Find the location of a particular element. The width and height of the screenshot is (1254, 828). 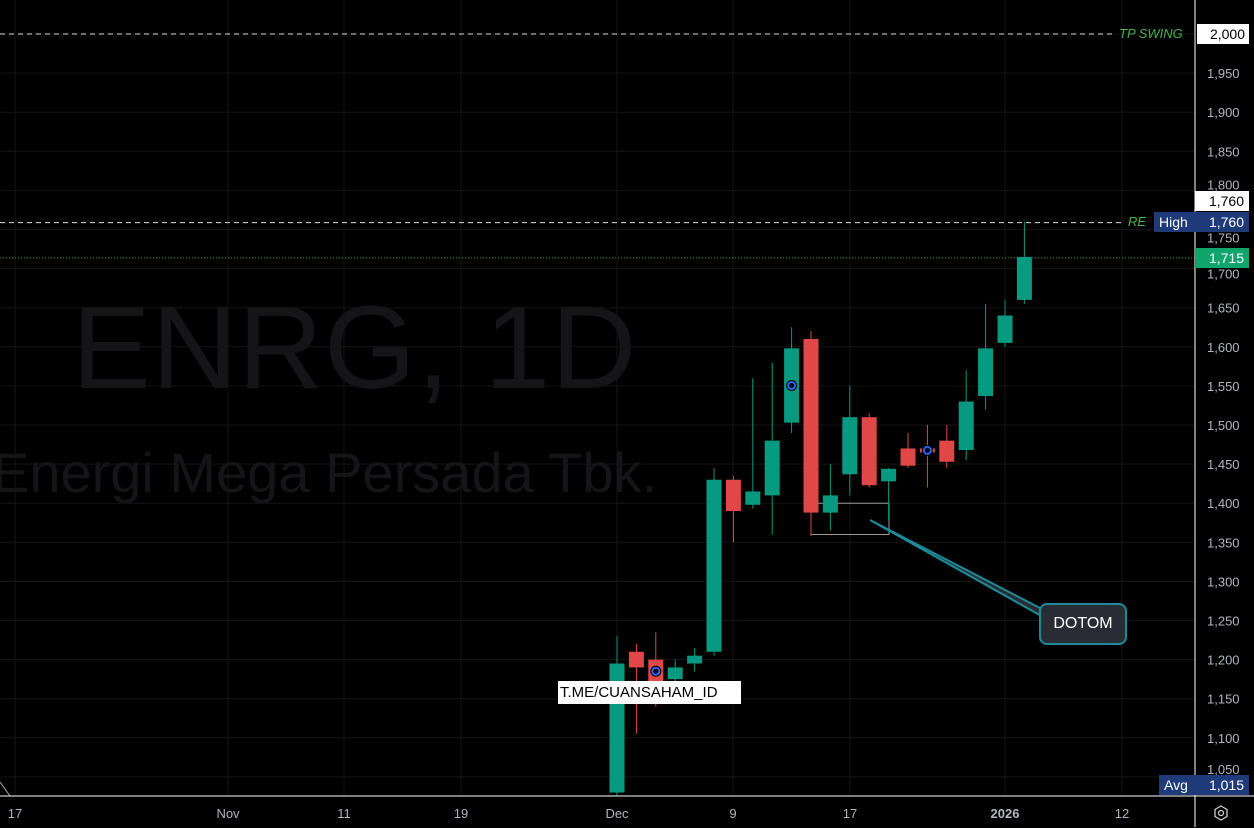

x-tick-label: Nov is located at coordinates (228, 813).